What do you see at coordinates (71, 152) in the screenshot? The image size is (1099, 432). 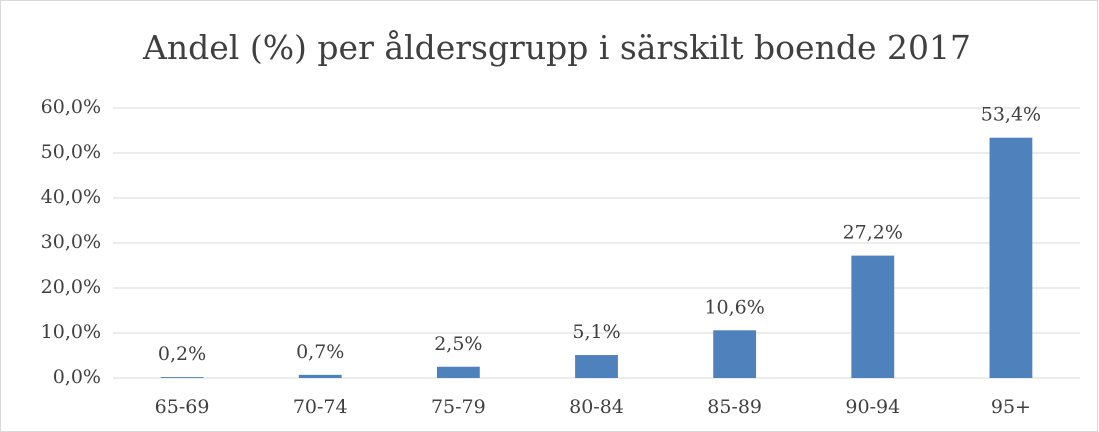 I see `y-tick-label: 50,0%` at bounding box center [71, 152].